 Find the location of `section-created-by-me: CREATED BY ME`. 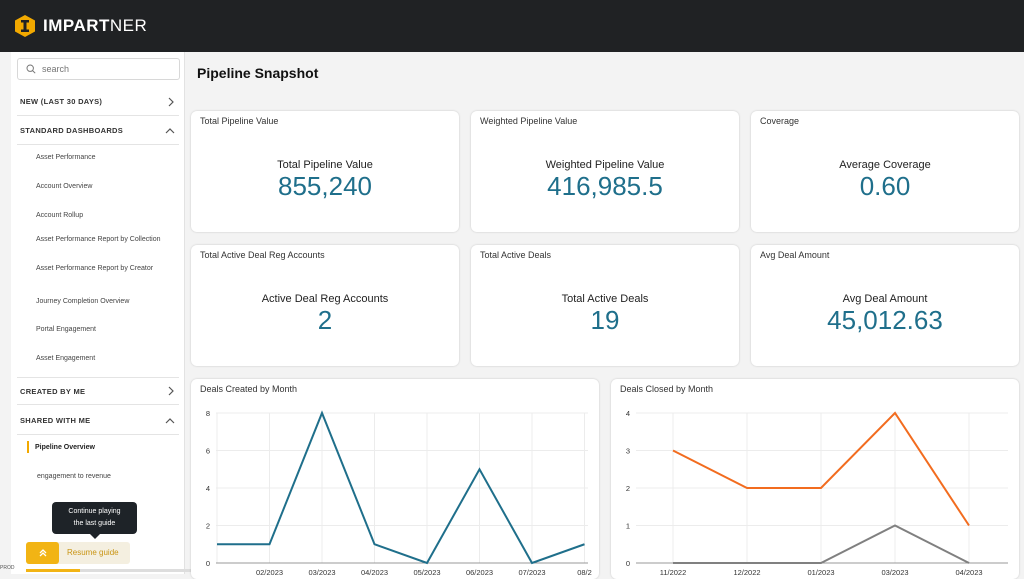

section-created-by-me: CREATED BY ME is located at coordinates (98, 391).